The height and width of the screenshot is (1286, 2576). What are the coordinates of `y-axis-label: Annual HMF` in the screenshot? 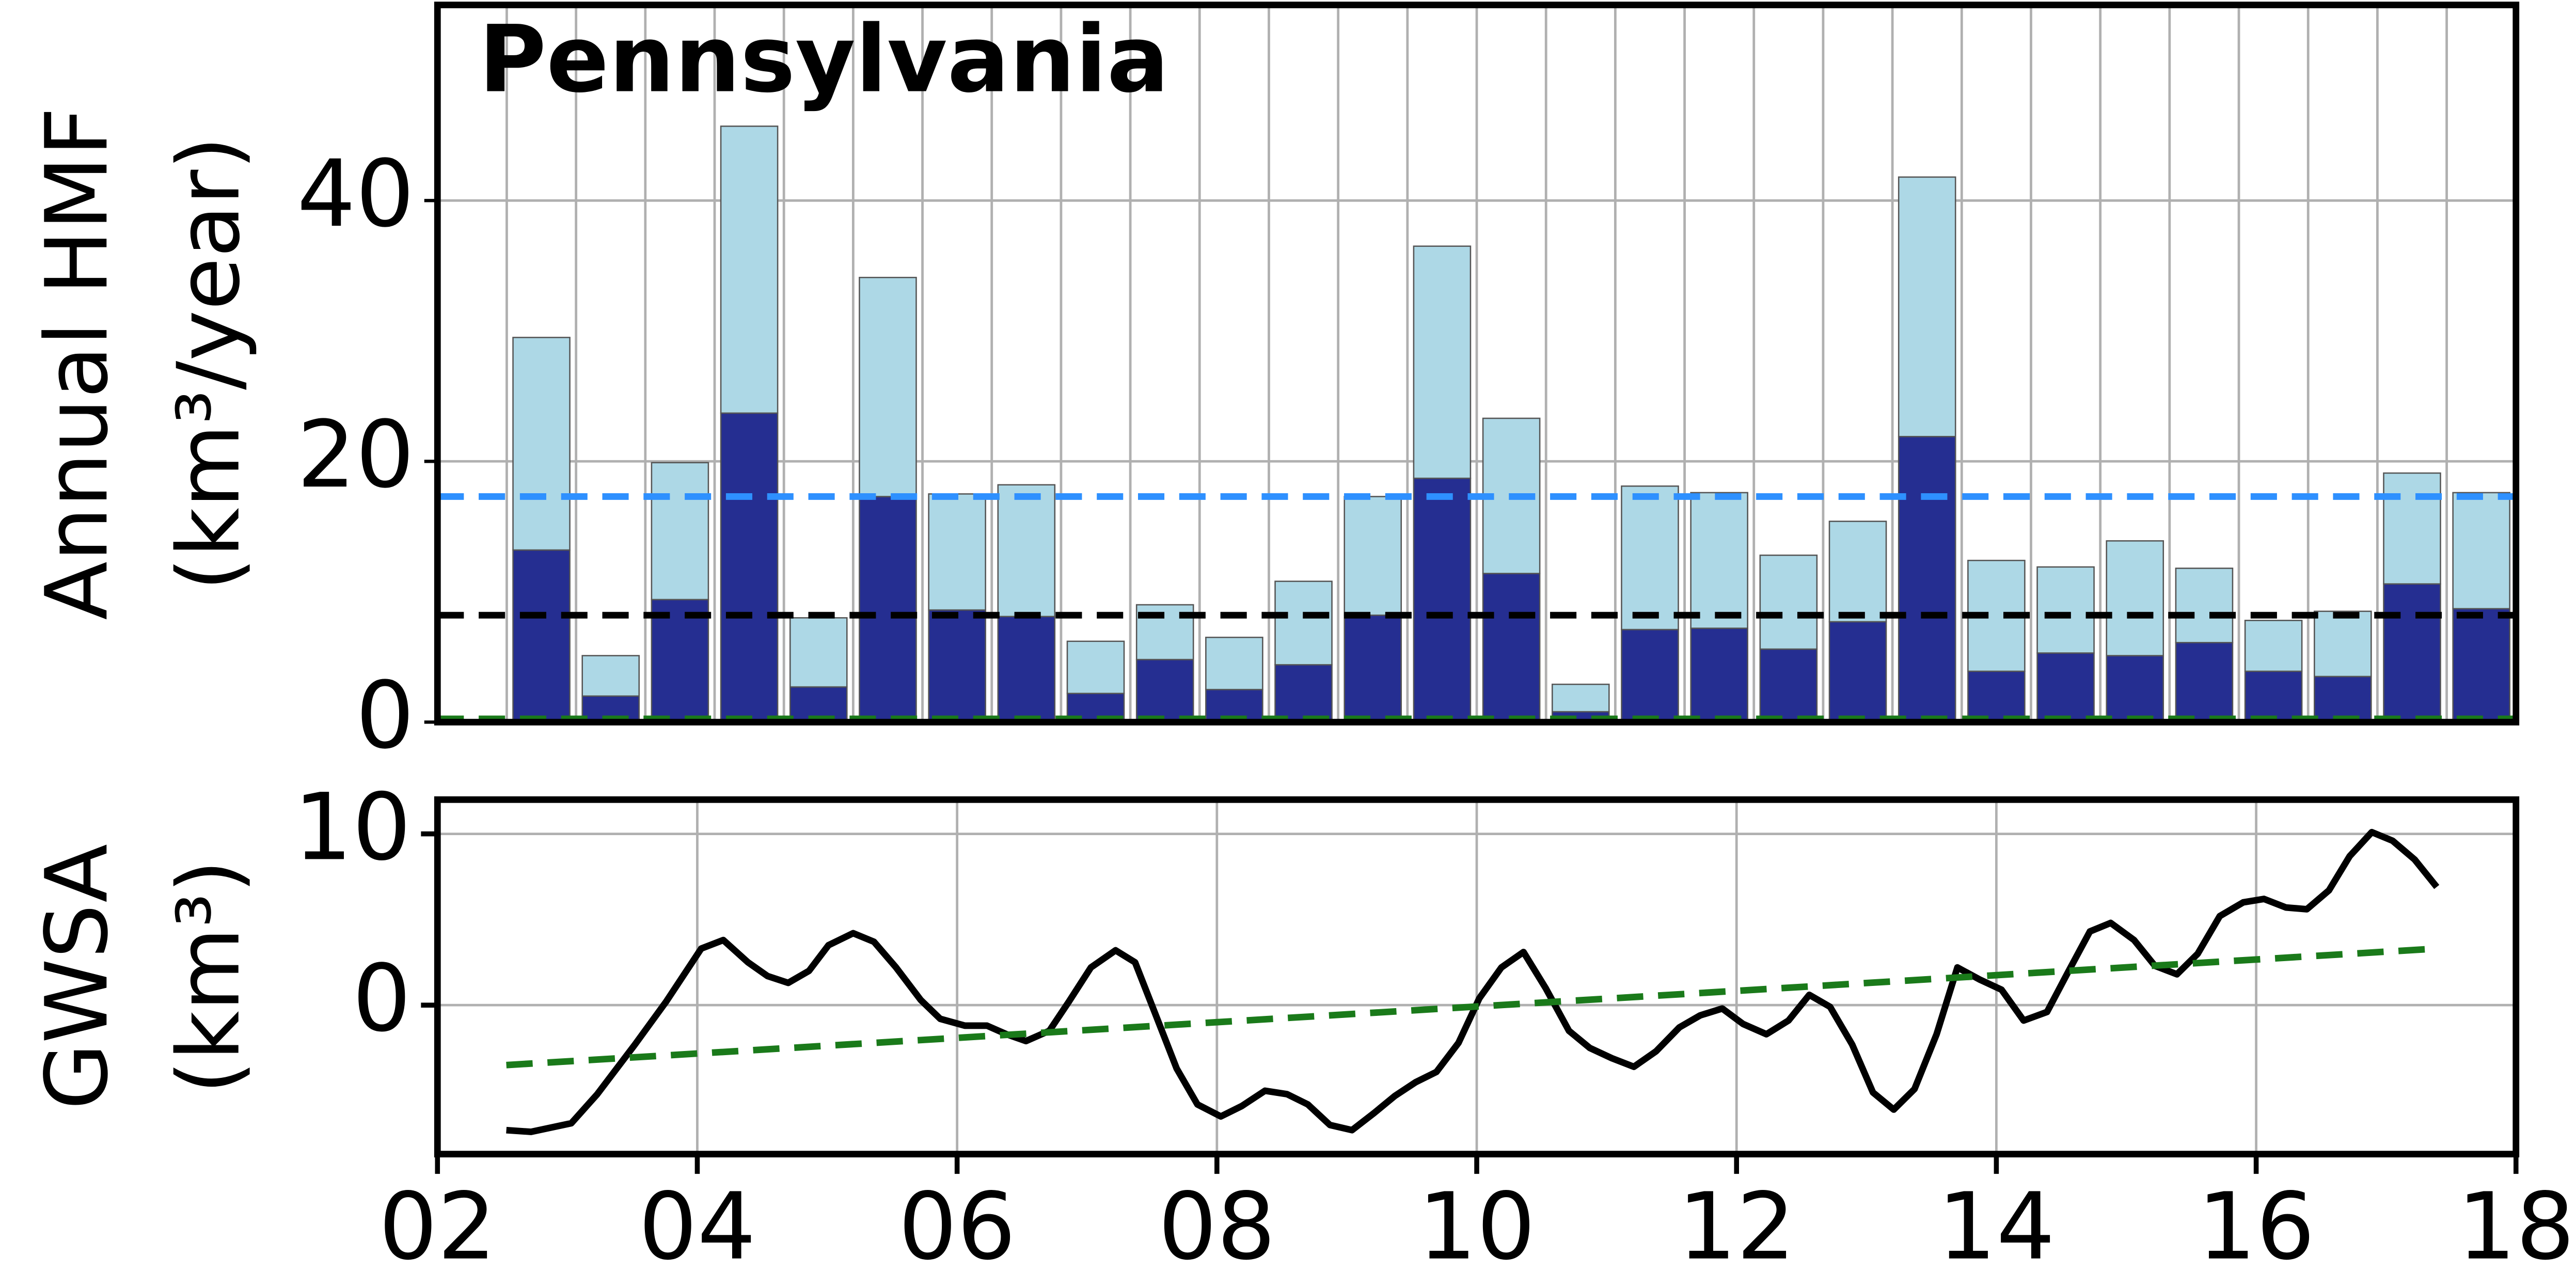 It's located at (77, 364).